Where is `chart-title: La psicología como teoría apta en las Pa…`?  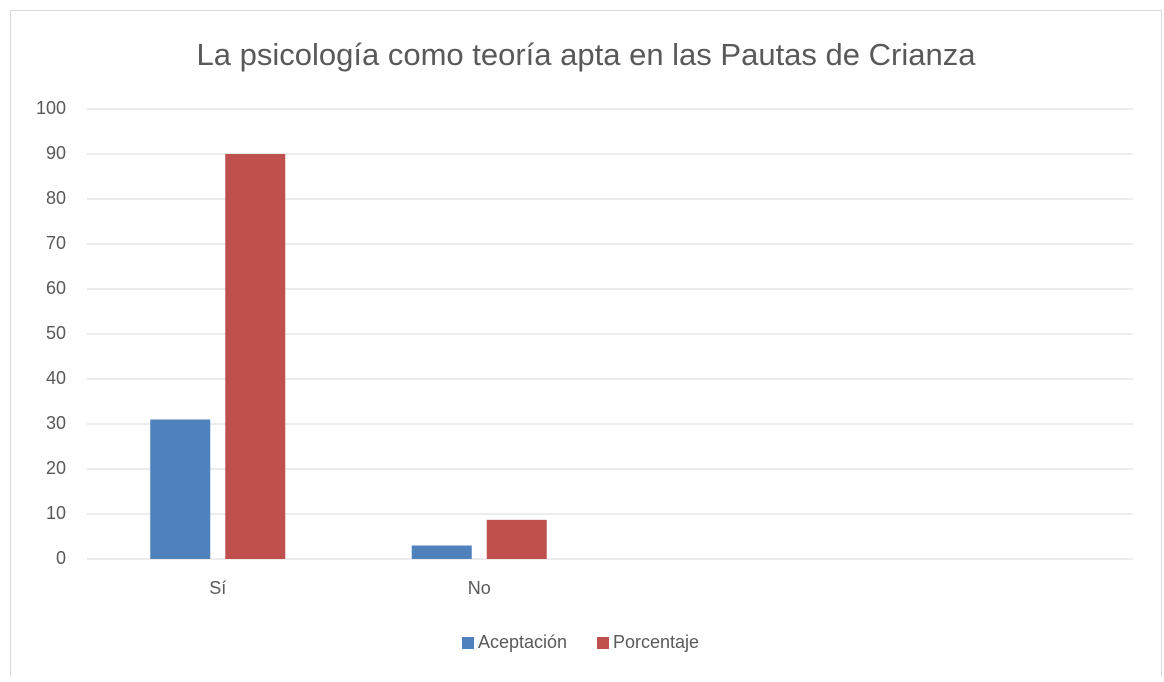 chart-title: La psicología como teoría apta en las Pa… is located at coordinates (587, 54).